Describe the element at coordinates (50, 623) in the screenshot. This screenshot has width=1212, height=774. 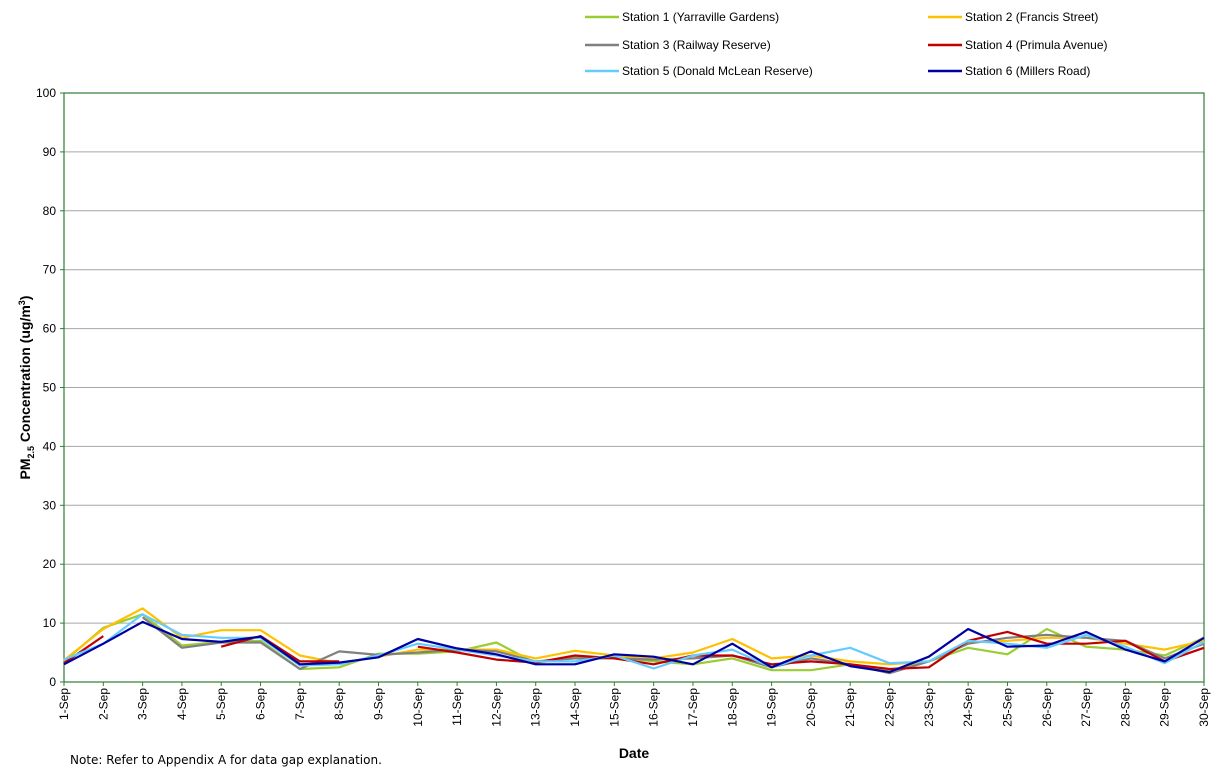
I see `y-tick-label: 10` at that location.